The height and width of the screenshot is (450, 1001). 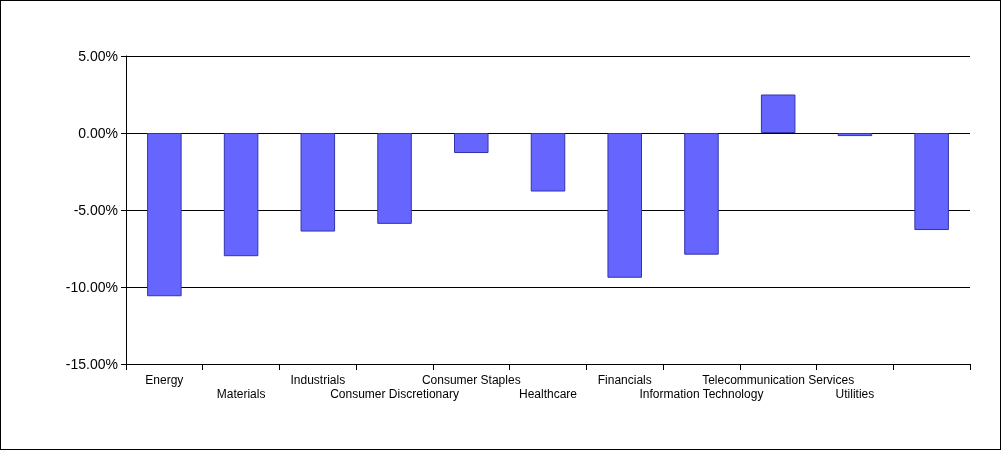 I want to click on x-tick-label: Utilities, so click(x=855, y=393).